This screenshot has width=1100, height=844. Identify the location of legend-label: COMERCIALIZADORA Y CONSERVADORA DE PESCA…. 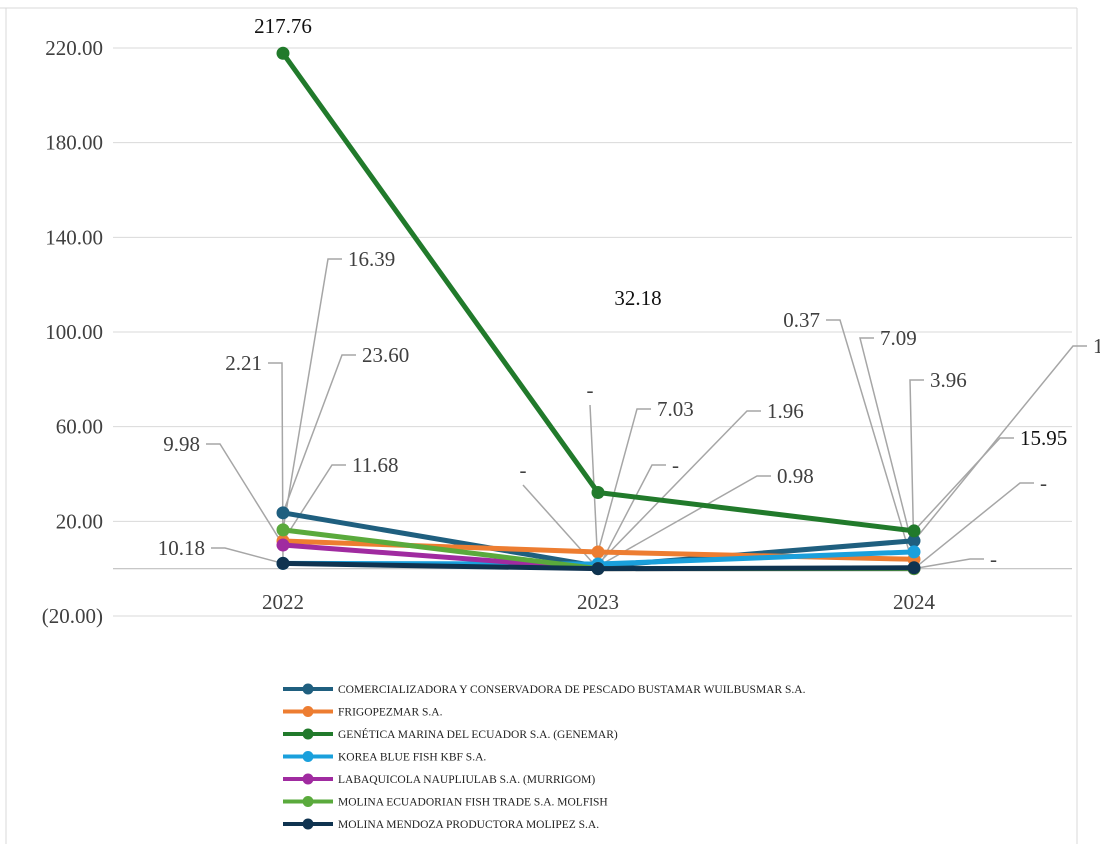
(572, 690).